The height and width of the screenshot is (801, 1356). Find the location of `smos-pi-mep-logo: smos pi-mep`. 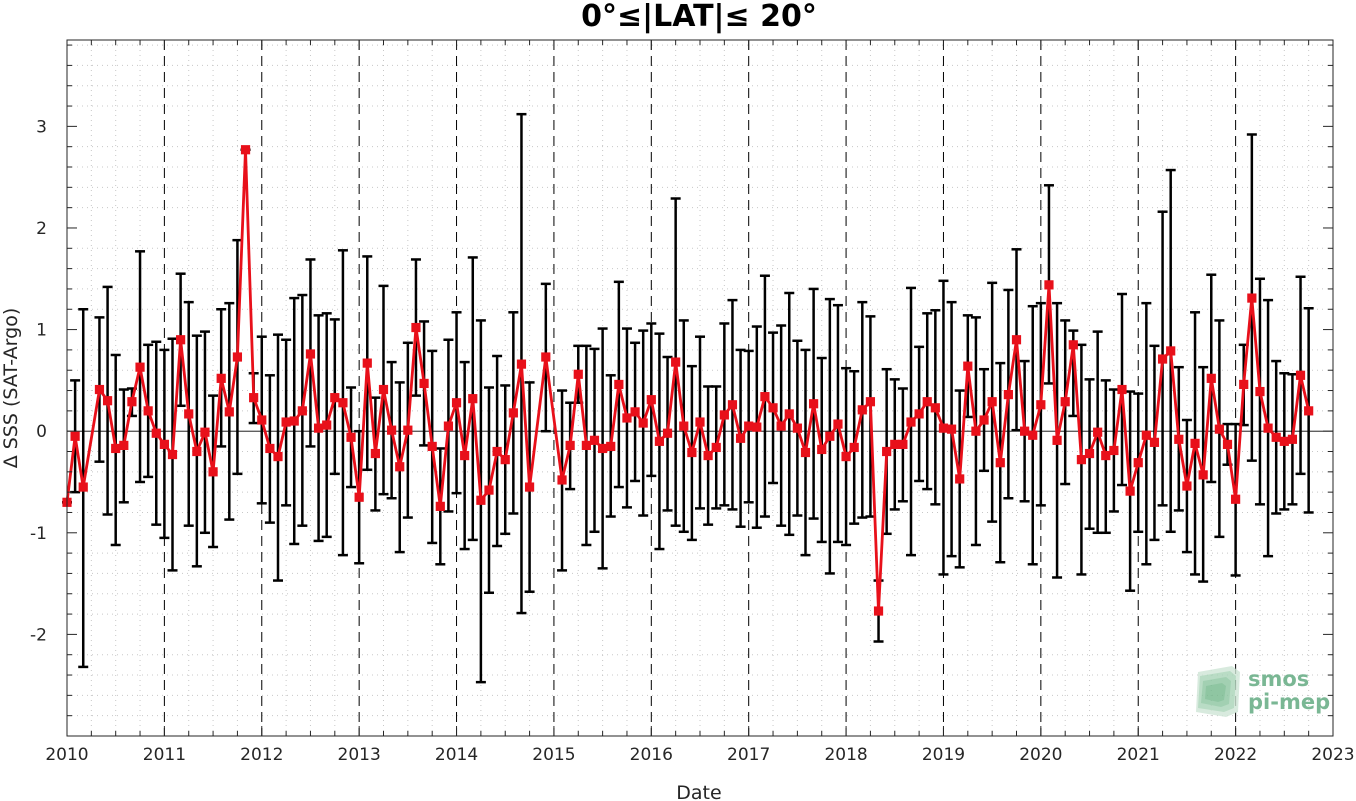

smos-pi-mep-logo: smos pi-mep is located at coordinates (1263, 691).